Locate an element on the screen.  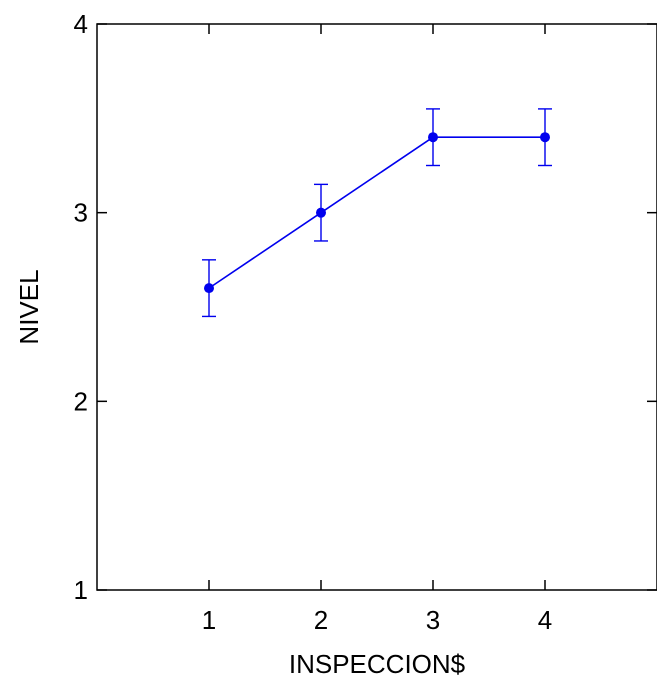
y-tick-label: 3 is located at coordinates (81, 213).